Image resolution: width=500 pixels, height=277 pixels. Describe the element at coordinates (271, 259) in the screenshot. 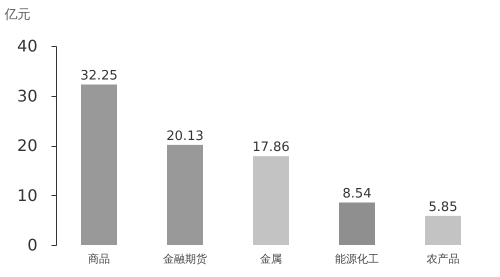

I see `x-tick-label: 金属` at that location.